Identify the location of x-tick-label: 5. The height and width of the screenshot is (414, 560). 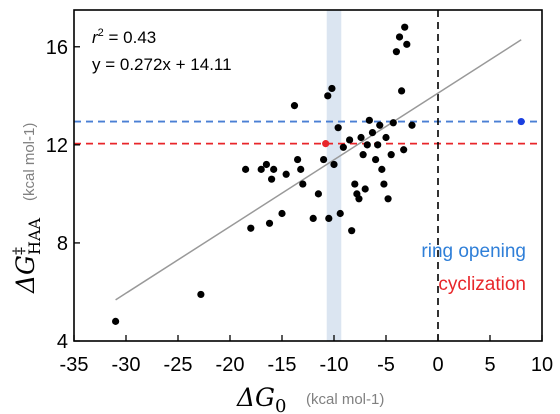
(489, 365).